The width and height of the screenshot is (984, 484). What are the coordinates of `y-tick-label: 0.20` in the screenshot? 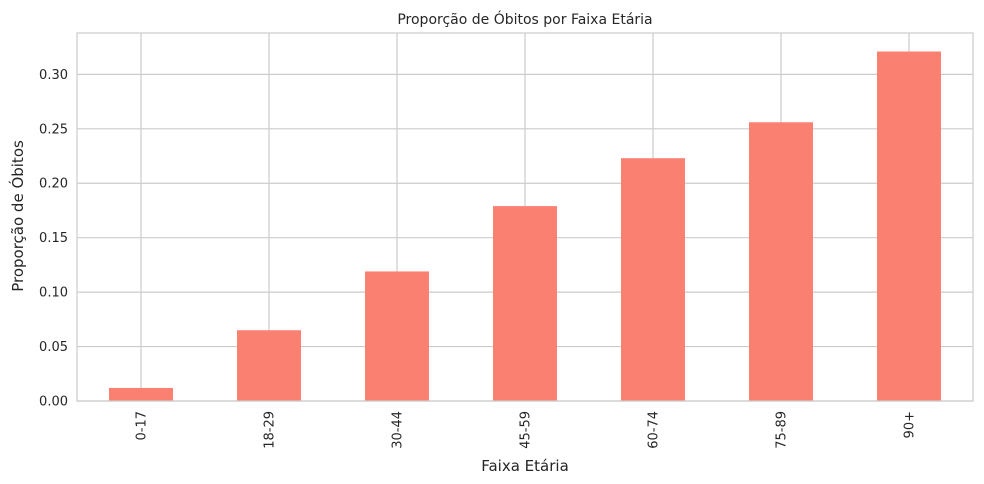 It's located at (53, 184).